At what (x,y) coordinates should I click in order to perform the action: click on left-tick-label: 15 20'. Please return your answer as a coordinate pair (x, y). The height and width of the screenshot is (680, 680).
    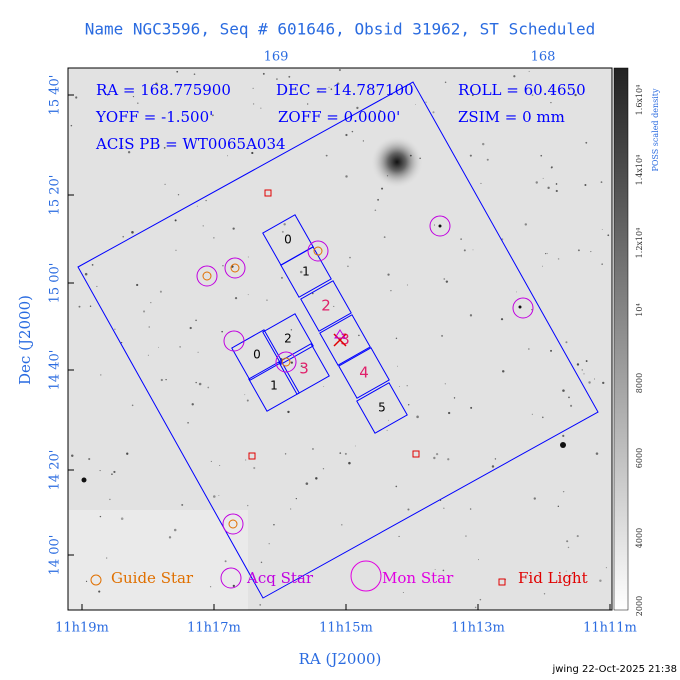
    Looking at the image, I should click on (55, 195).